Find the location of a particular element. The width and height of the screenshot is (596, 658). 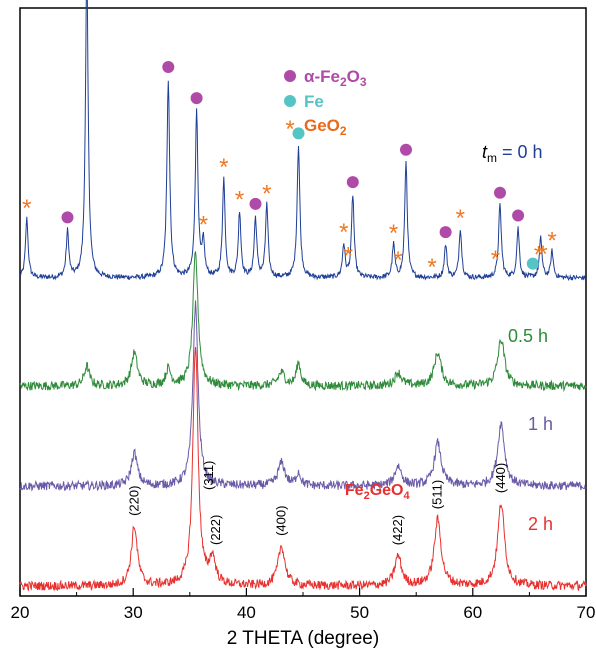

legend-label-fe: Fe is located at coordinates (314, 101).